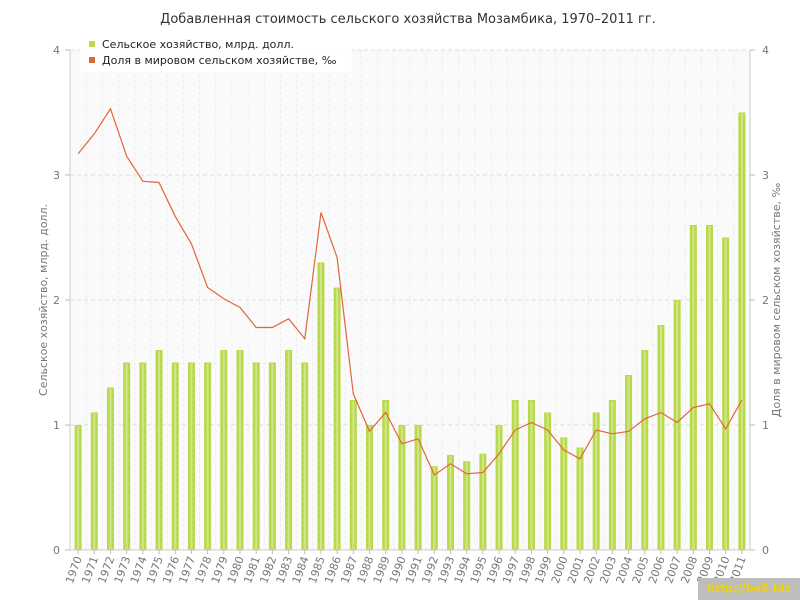 The image size is (800, 600). Describe the element at coordinates (56, 175) in the screenshot. I see `y-tick-label-left: 3` at that location.